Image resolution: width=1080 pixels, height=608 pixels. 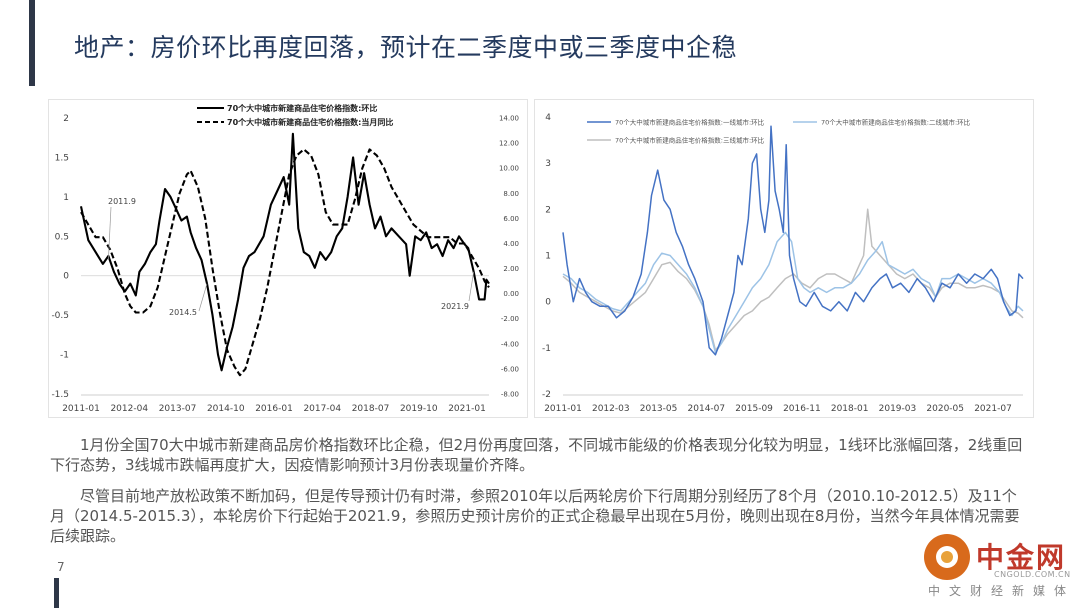 I want to click on legend-label: 70个大中城市新建商品住宅价格指数:环比, so click(x=302, y=108).